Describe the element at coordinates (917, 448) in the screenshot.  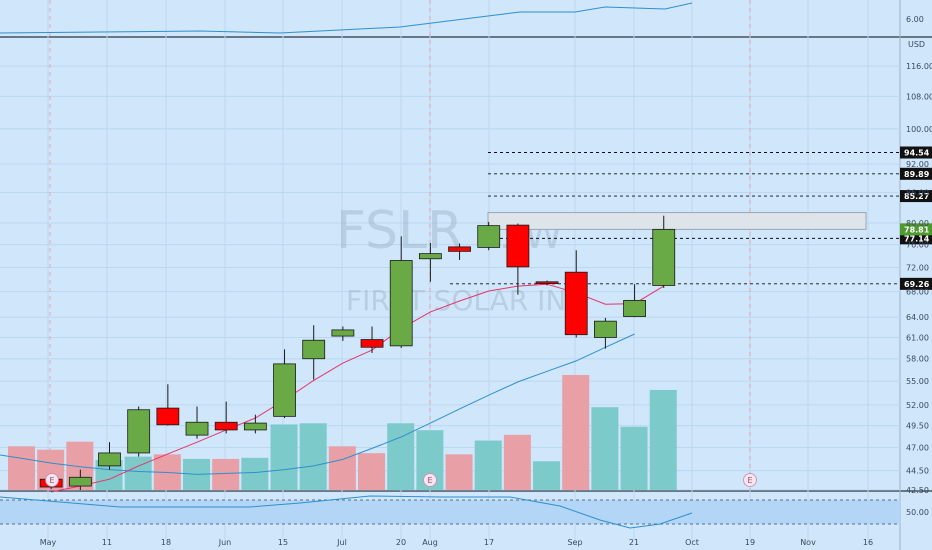
I see `price-tick-label: 47.00` at that location.